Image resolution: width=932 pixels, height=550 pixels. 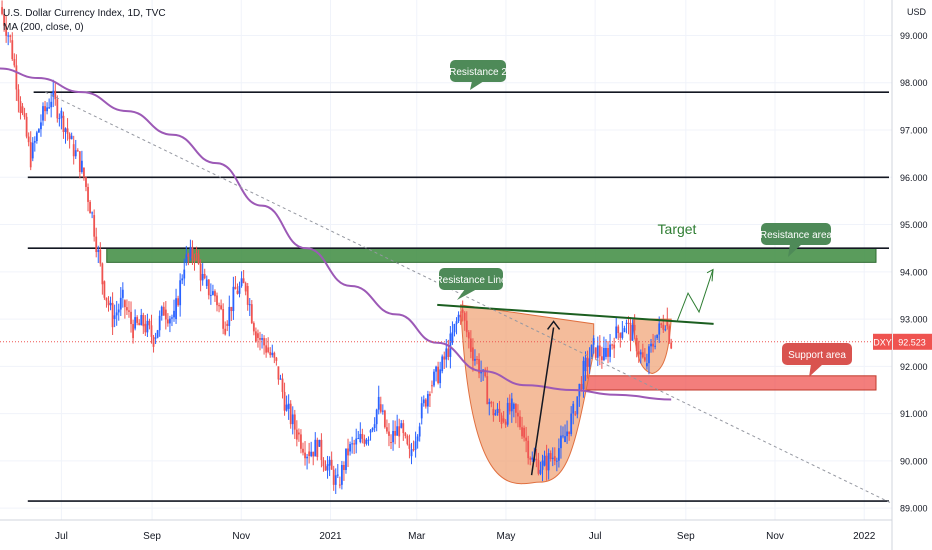 I want to click on indicator-title: MA (200, close, 0), so click(x=43, y=27).